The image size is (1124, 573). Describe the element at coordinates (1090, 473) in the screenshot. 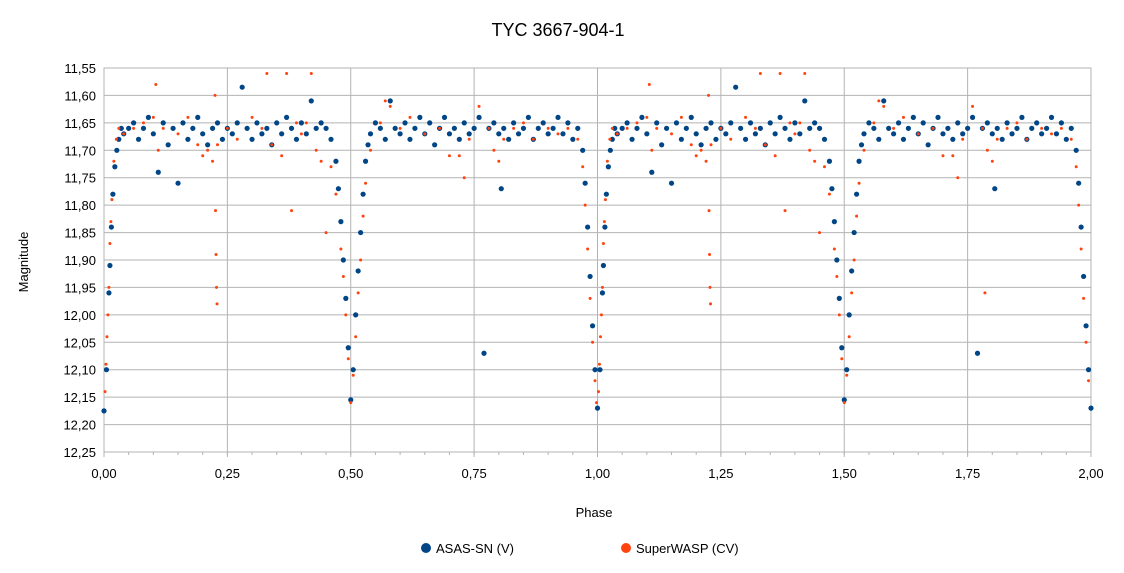

I see `x-tick-label: 2,00` at that location.